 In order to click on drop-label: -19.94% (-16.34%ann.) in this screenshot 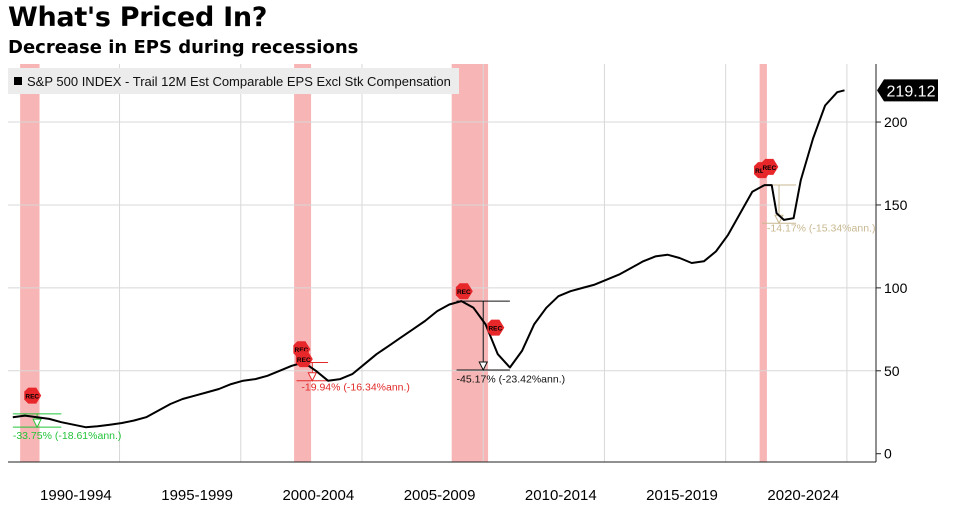, I will do `click(355, 388)`.